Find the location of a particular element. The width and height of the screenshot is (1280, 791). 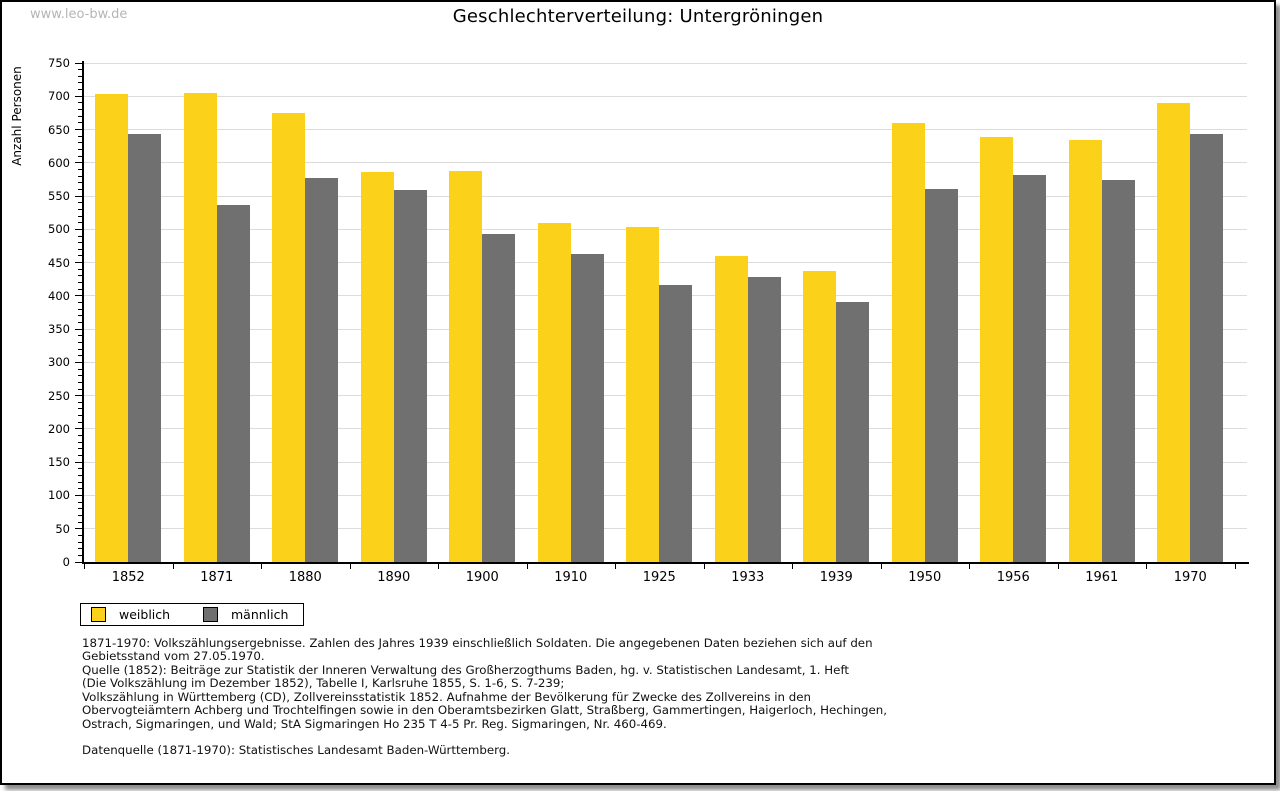

watermark: www.leo-bw.de is located at coordinates (79, 14).